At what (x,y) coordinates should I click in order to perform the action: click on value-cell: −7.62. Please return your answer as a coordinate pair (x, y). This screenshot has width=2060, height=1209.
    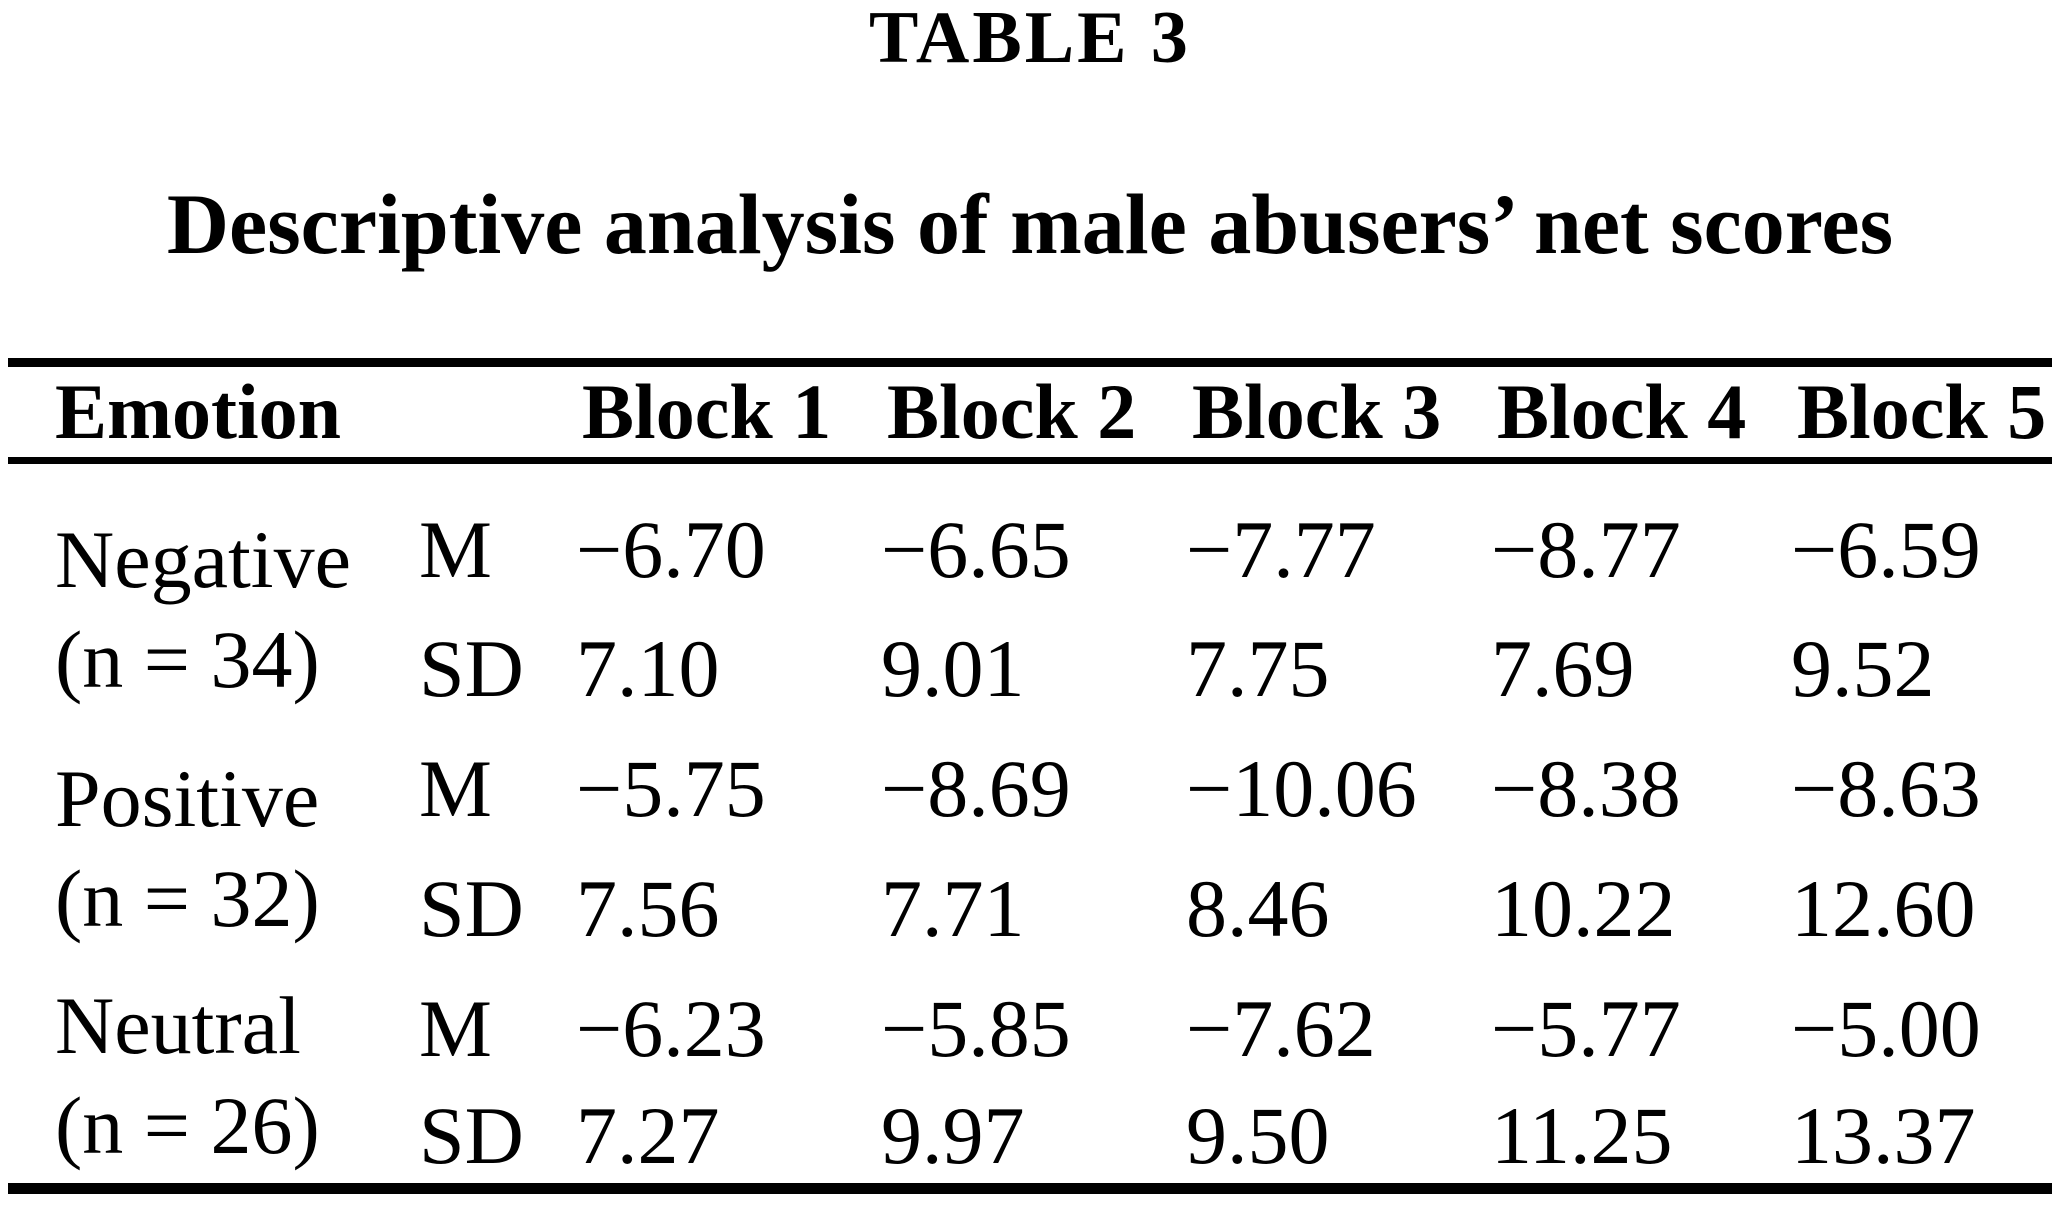
    Looking at the image, I should click on (1281, 1028).